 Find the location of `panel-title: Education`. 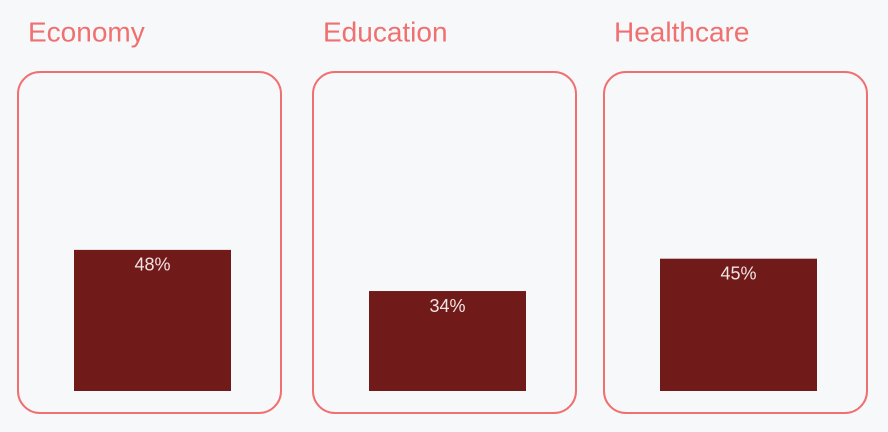

panel-title: Education is located at coordinates (385, 31).